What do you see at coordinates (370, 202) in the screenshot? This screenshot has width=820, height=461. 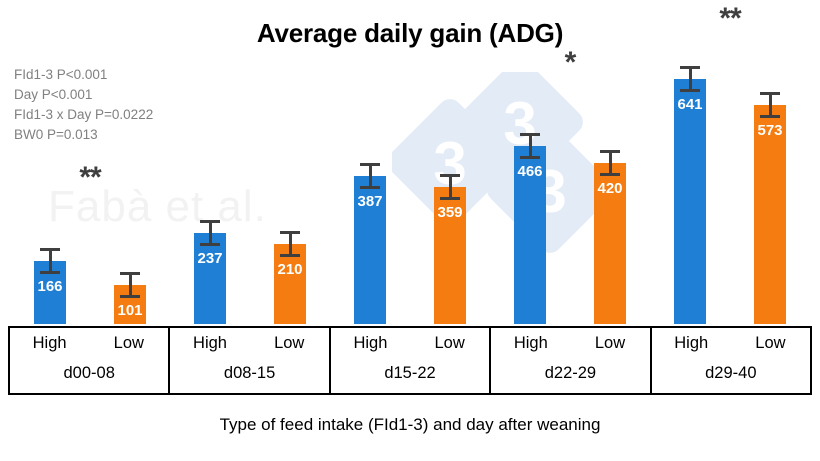 I see `bar-value-label: 387` at bounding box center [370, 202].